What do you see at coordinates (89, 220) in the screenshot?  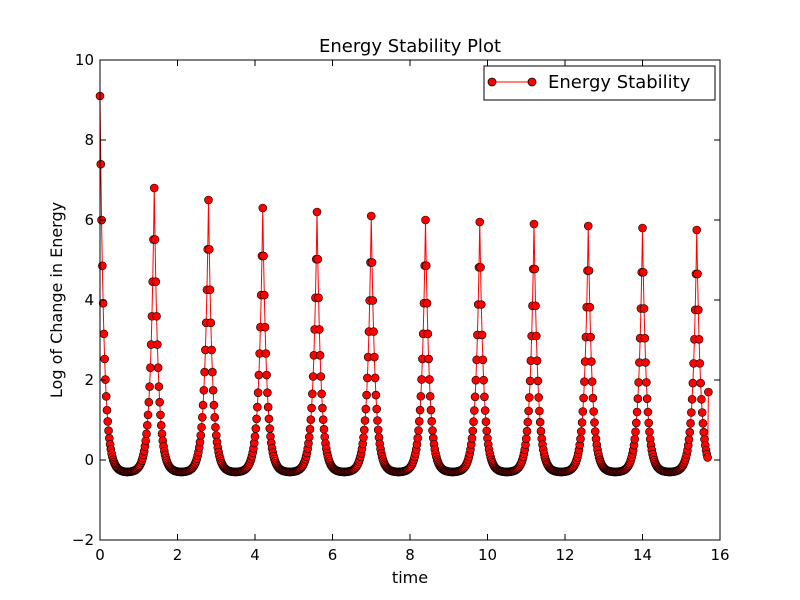 I see `y-tick-label: 6` at bounding box center [89, 220].